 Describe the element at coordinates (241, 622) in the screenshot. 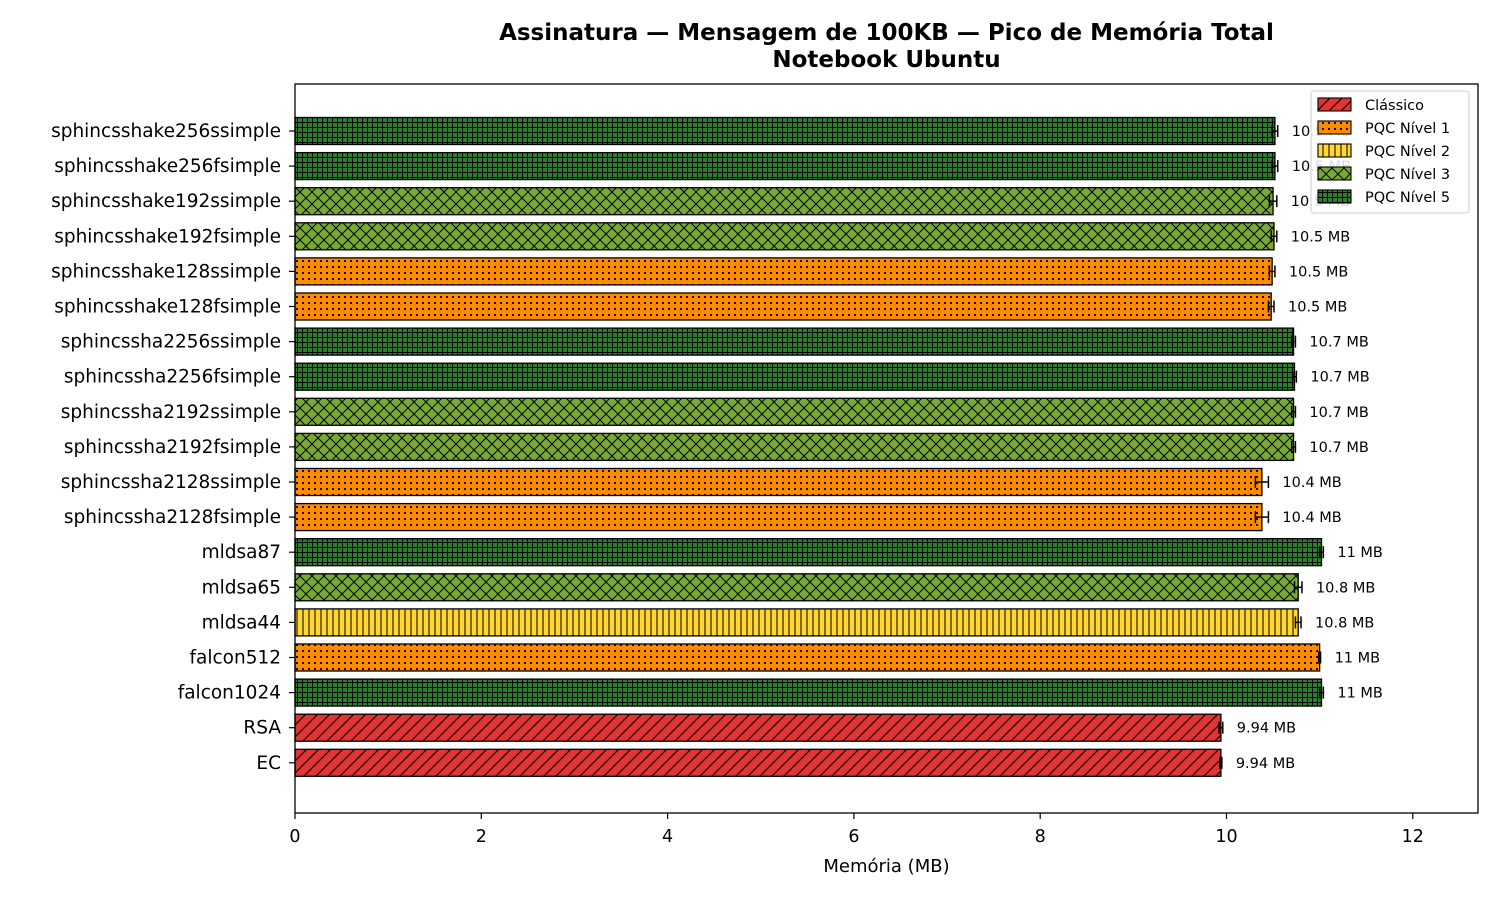

I see `y-tick-label: mldsa44` at that location.